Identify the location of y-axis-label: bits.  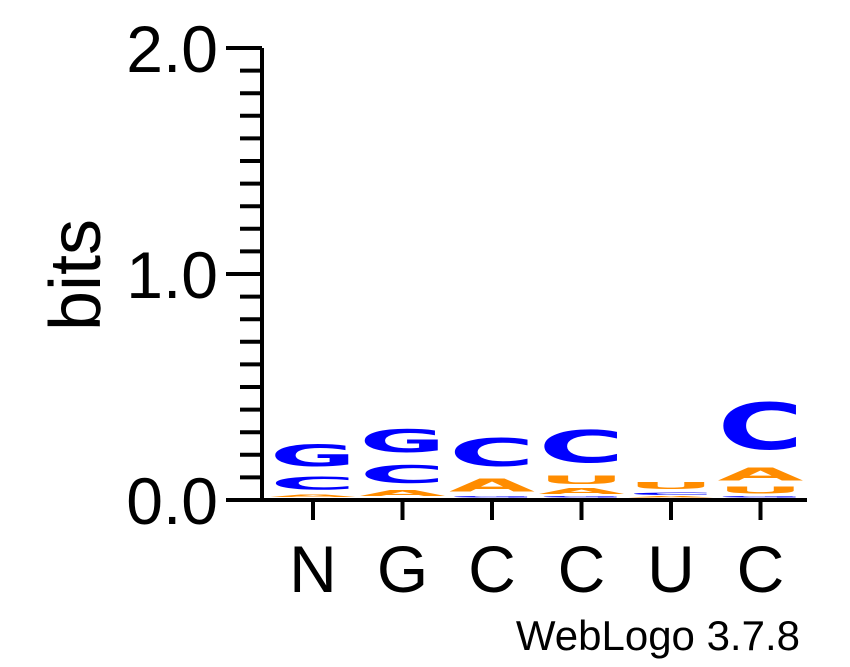
(76, 275).